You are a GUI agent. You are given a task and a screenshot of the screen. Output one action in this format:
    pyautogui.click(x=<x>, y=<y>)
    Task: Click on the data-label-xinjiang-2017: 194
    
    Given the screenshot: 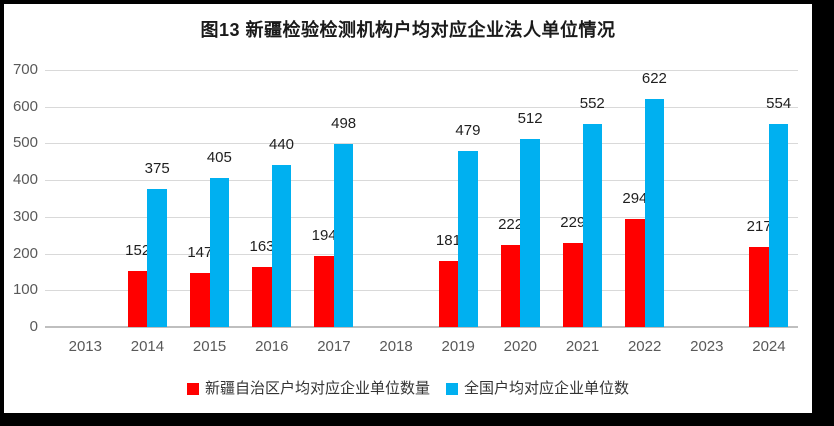 What is the action you would take?
    pyautogui.click(x=324, y=235)
    